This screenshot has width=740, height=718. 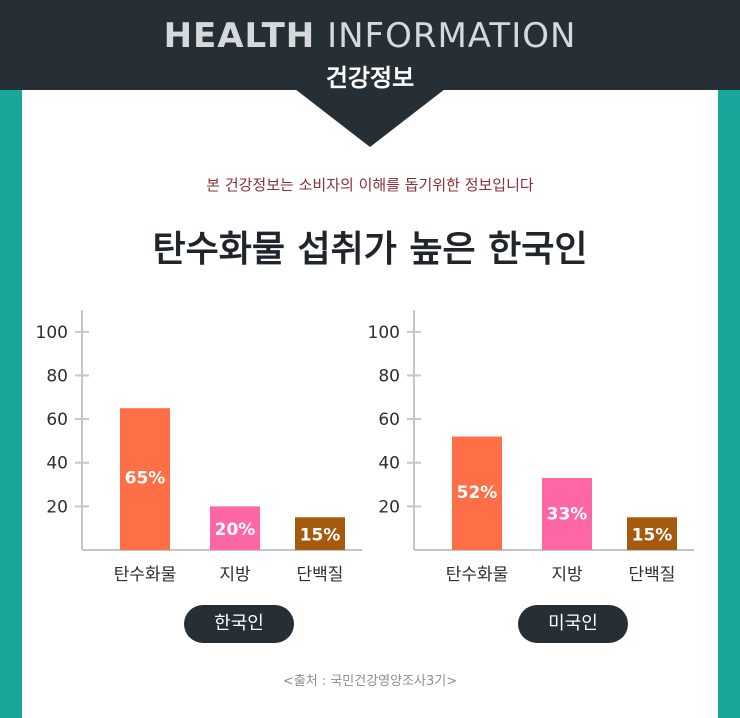 I want to click on usa-data-label-2: 15%, so click(x=652, y=536).